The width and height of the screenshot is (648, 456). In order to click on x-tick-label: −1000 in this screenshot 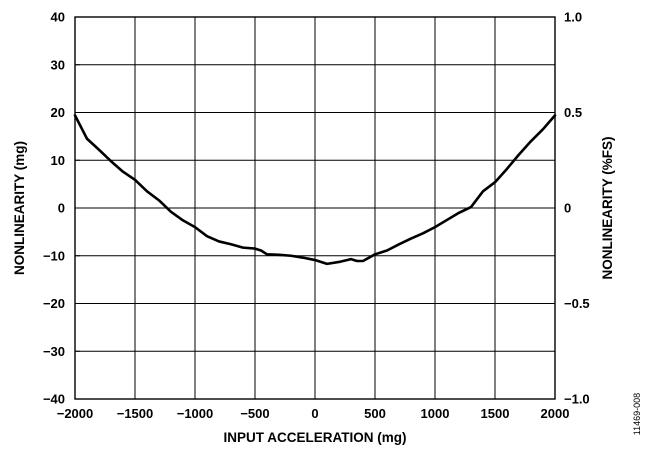, I will do `click(195, 413)`.